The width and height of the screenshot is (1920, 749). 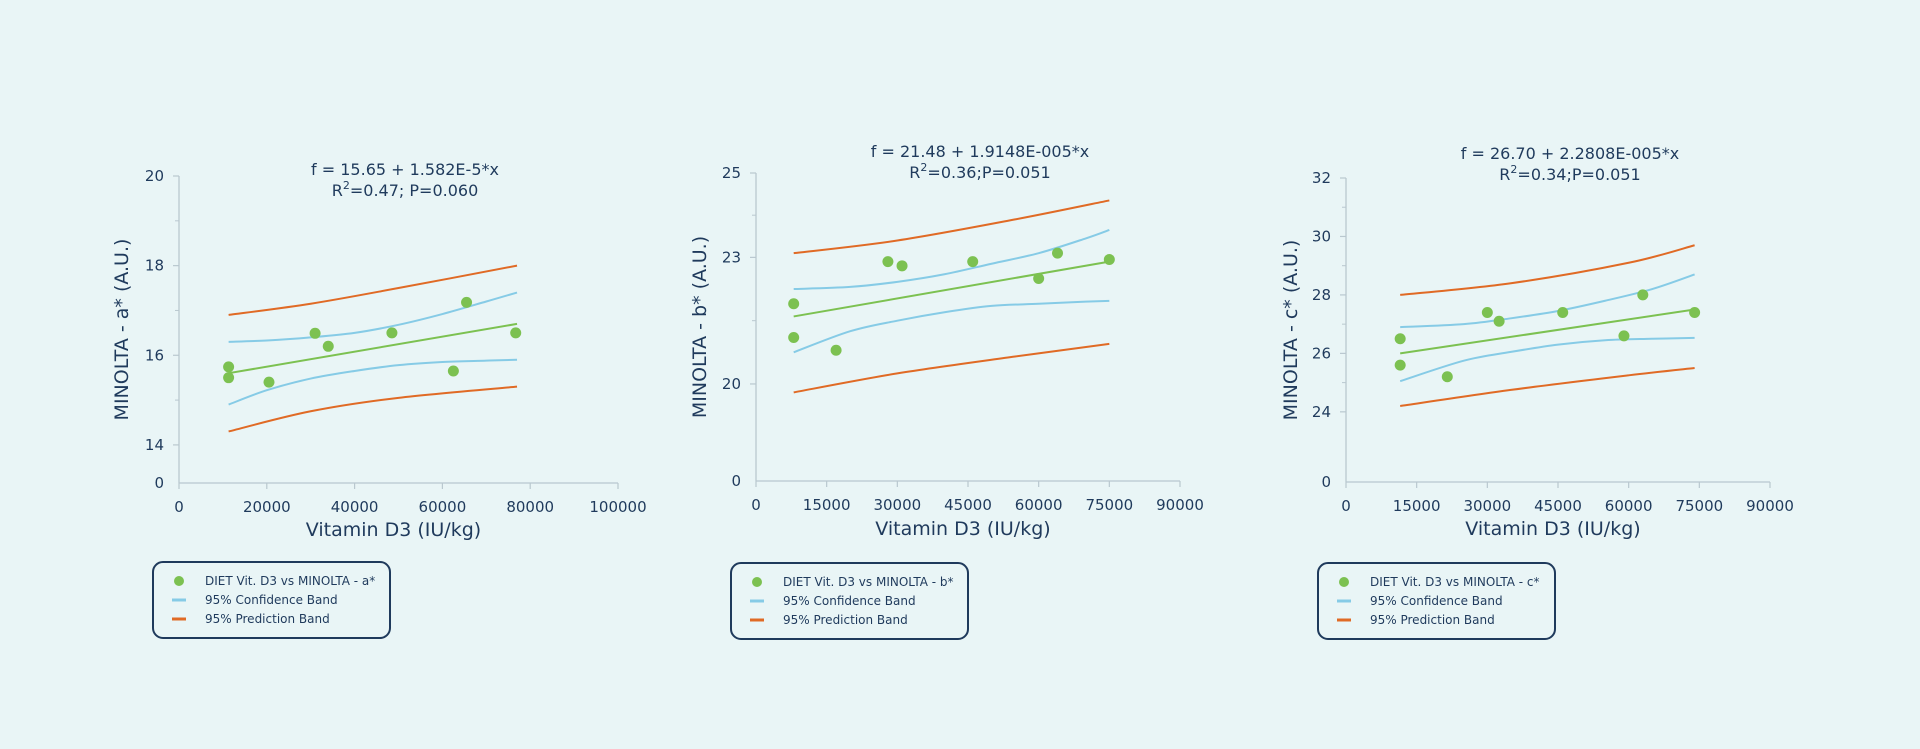 What do you see at coordinates (154, 355) in the screenshot?
I see `y-tick-label: 16` at bounding box center [154, 355].